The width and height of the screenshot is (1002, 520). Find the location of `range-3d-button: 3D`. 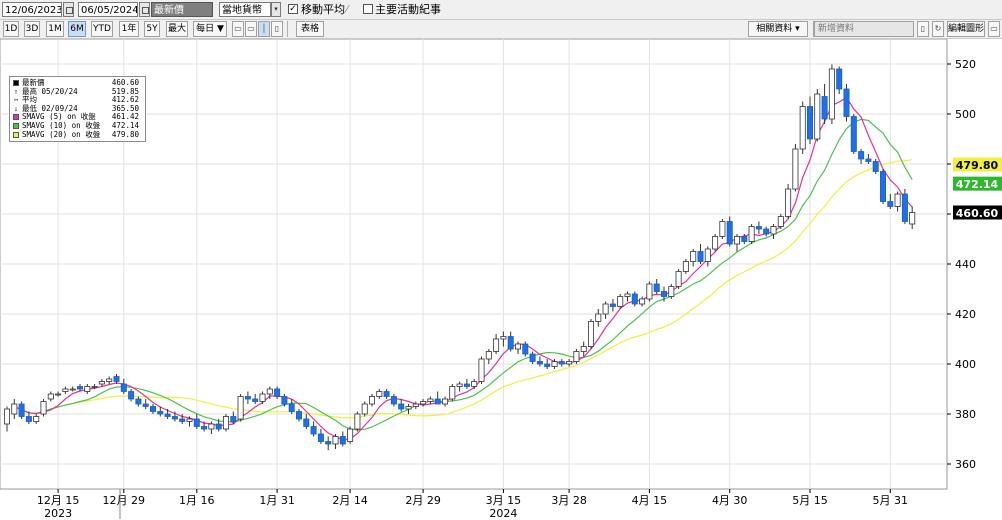

range-3d-button: 3D is located at coordinates (32, 29).